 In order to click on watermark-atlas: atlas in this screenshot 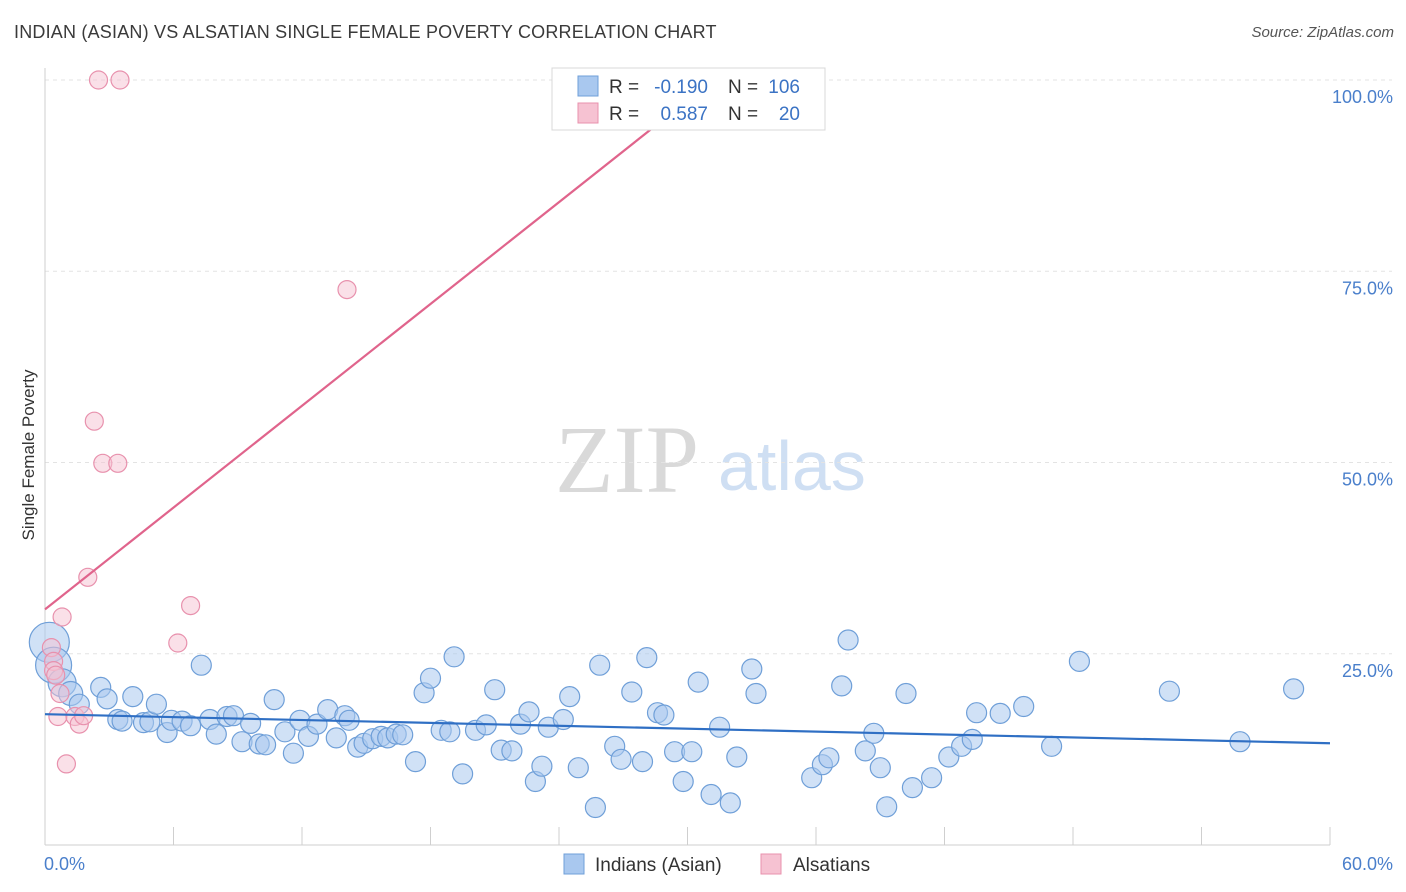, I will do `click(792, 466)`.